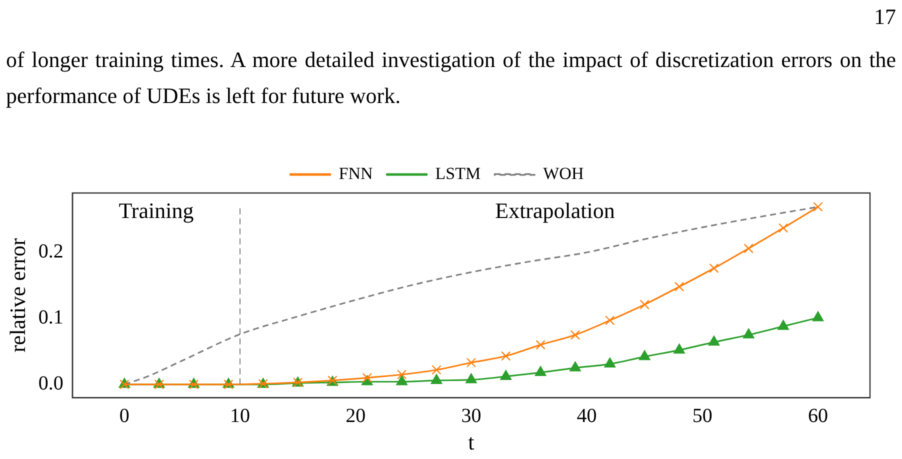 The width and height of the screenshot is (902, 459). Describe the element at coordinates (451, 78) in the screenshot. I see `text: of longer training times. A more detailed investigation of the impact of discretization errors on the performance of UDEs is left for future work.` at that location.